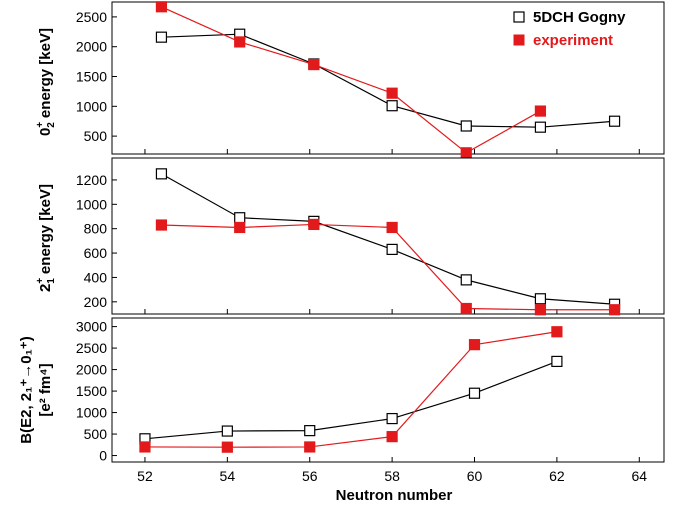 This screenshot has width=681, height=505. What do you see at coordinates (475, 476) in the screenshot?
I see `xtick-label: 60` at bounding box center [475, 476].